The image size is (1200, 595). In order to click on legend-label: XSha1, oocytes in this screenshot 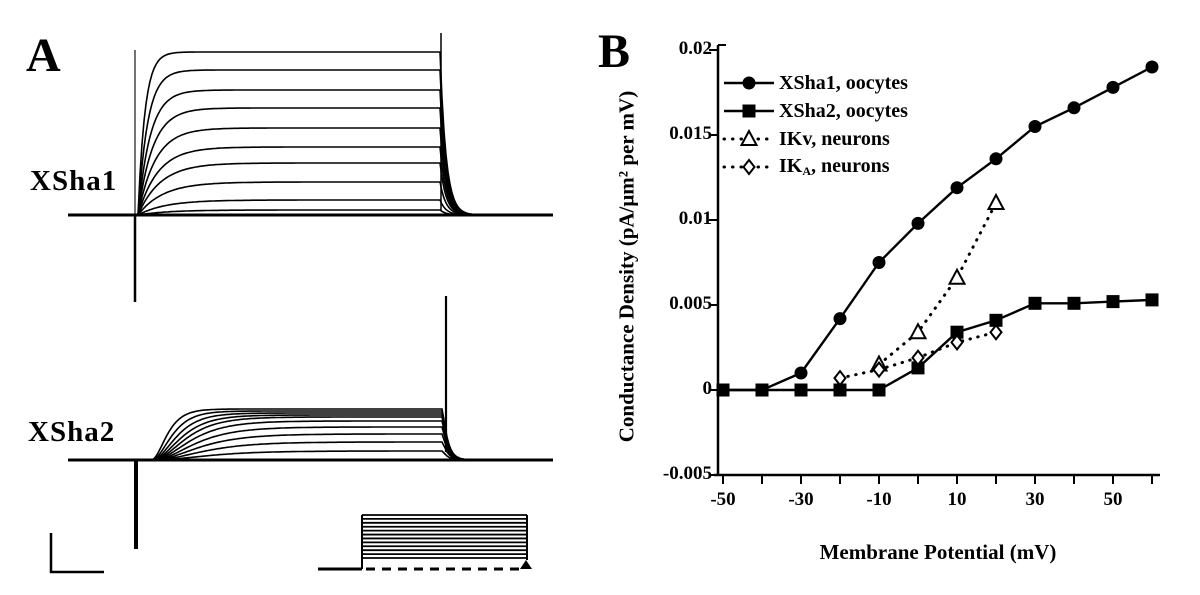, I will do `click(843, 82)`.